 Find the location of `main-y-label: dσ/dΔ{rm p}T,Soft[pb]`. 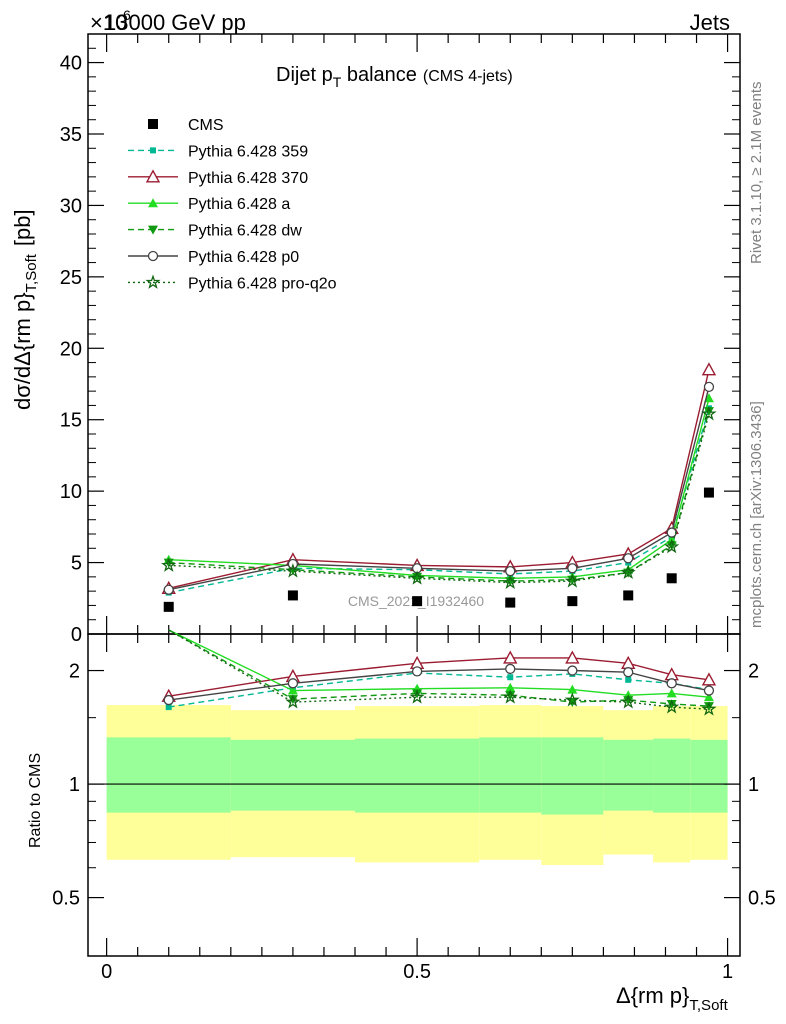

main-y-label: dσ/dΔ{rm p}T,Soft[pb] is located at coordinates (25, 309).